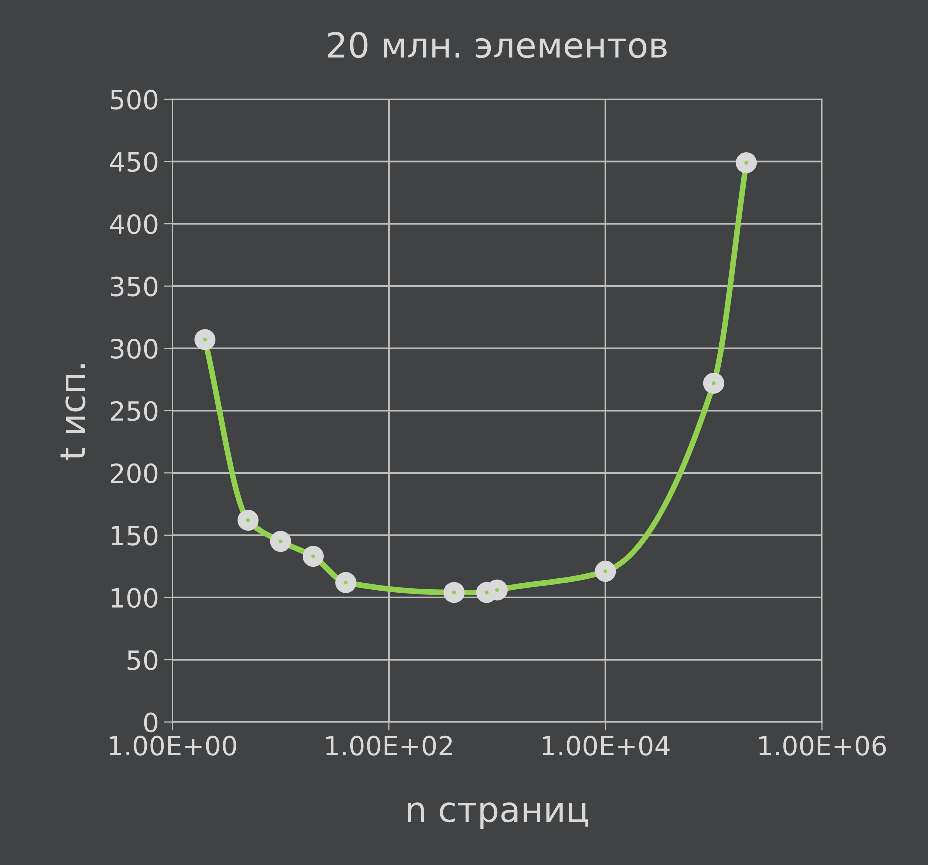 Image resolution: width=928 pixels, height=865 pixels. What do you see at coordinates (134, 349) in the screenshot?
I see `y-tick-label: 300` at bounding box center [134, 349].